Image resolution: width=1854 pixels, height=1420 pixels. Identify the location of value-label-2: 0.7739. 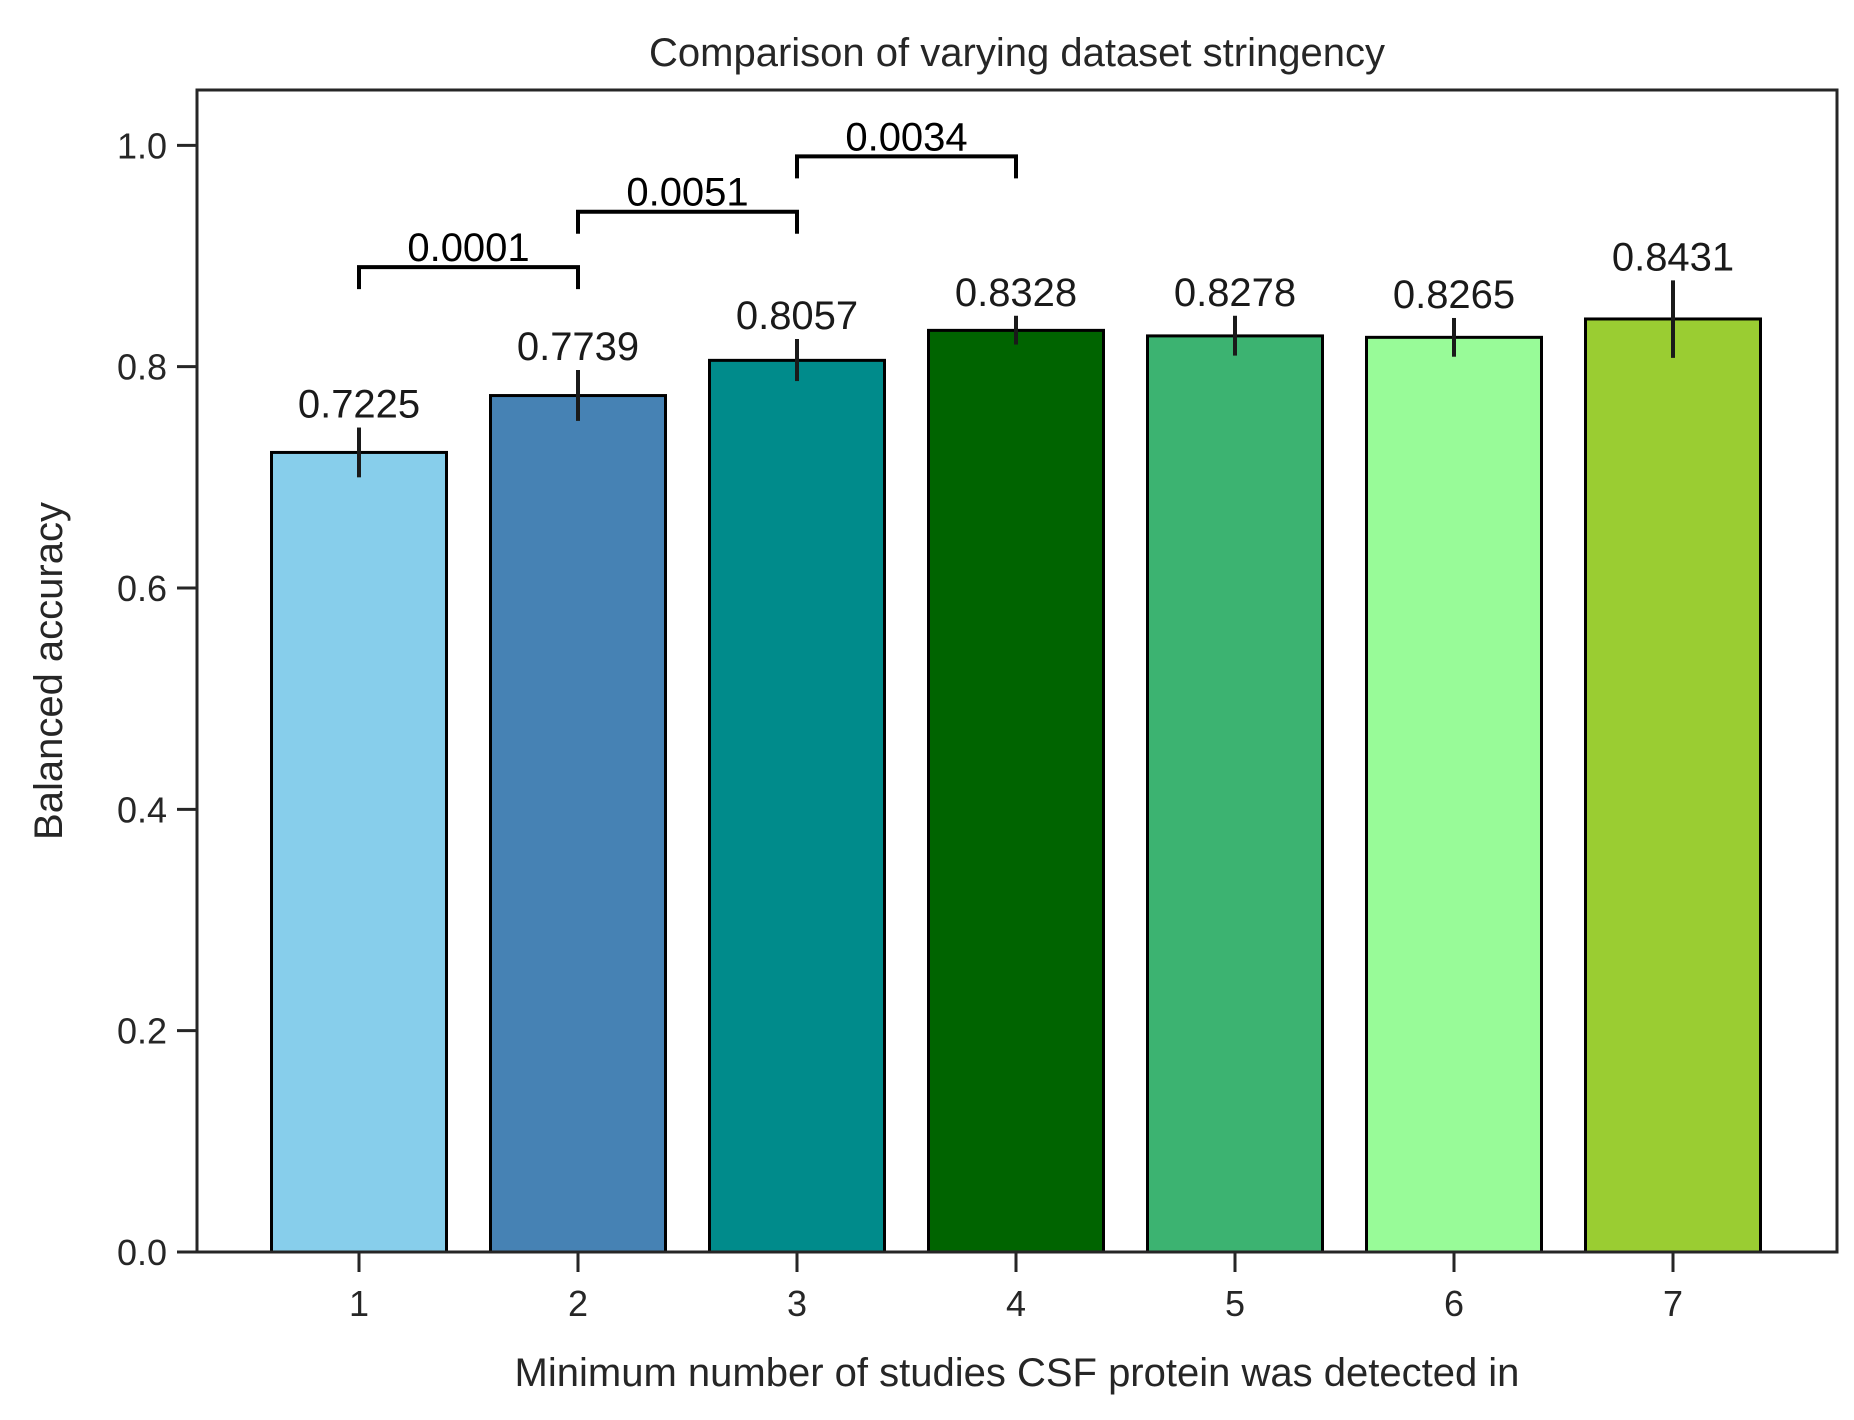
(578, 347).